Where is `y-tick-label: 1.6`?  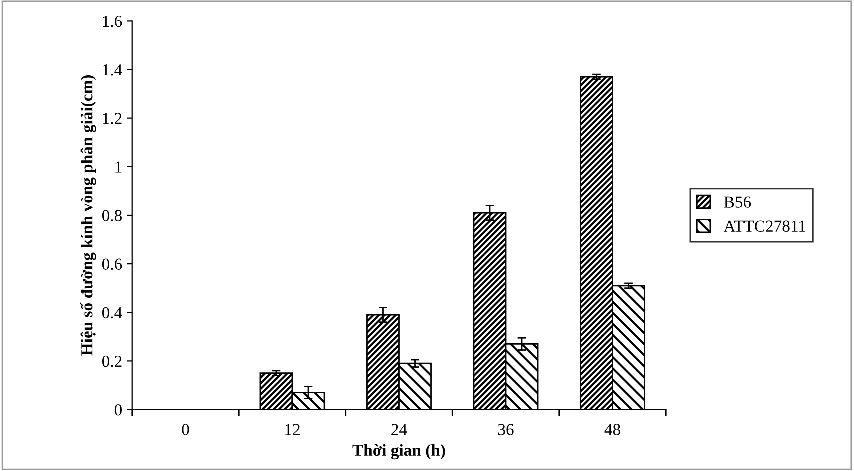 y-tick-label: 1.6 is located at coordinates (112, 22).